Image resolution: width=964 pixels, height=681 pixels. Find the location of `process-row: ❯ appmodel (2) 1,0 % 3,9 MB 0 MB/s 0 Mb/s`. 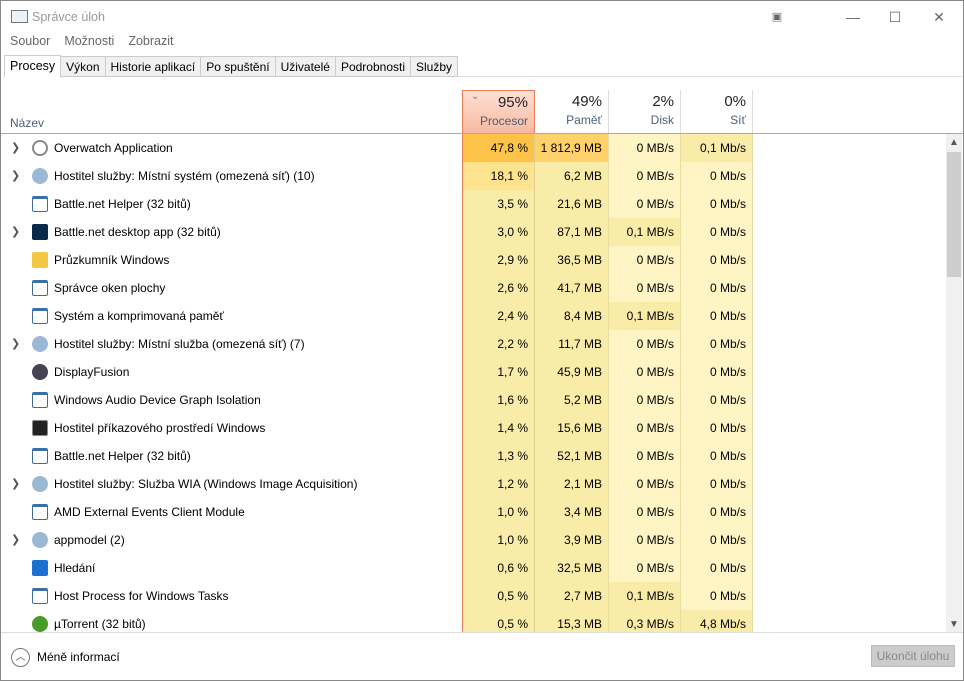

process-row: ❯ appmodel (2) 1,0 % 3,9 MB 0 MB/s 0 Mb/s is located at coordinates (475, 540).